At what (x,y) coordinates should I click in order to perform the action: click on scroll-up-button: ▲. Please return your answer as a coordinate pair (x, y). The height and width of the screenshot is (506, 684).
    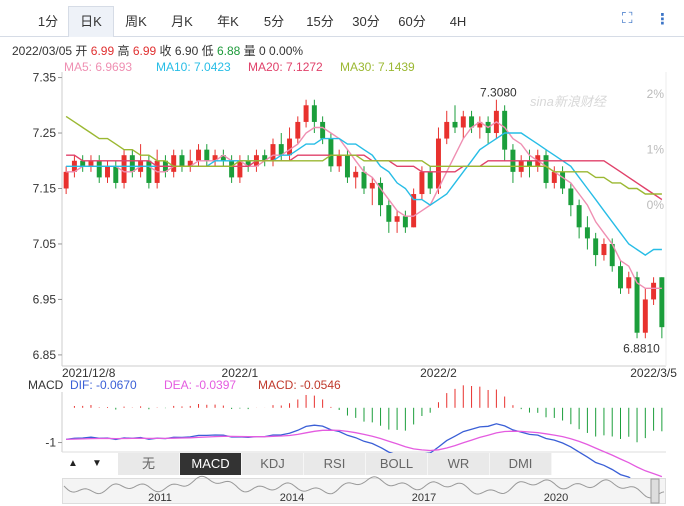
    Looking at the image, I should click on (73, 463).